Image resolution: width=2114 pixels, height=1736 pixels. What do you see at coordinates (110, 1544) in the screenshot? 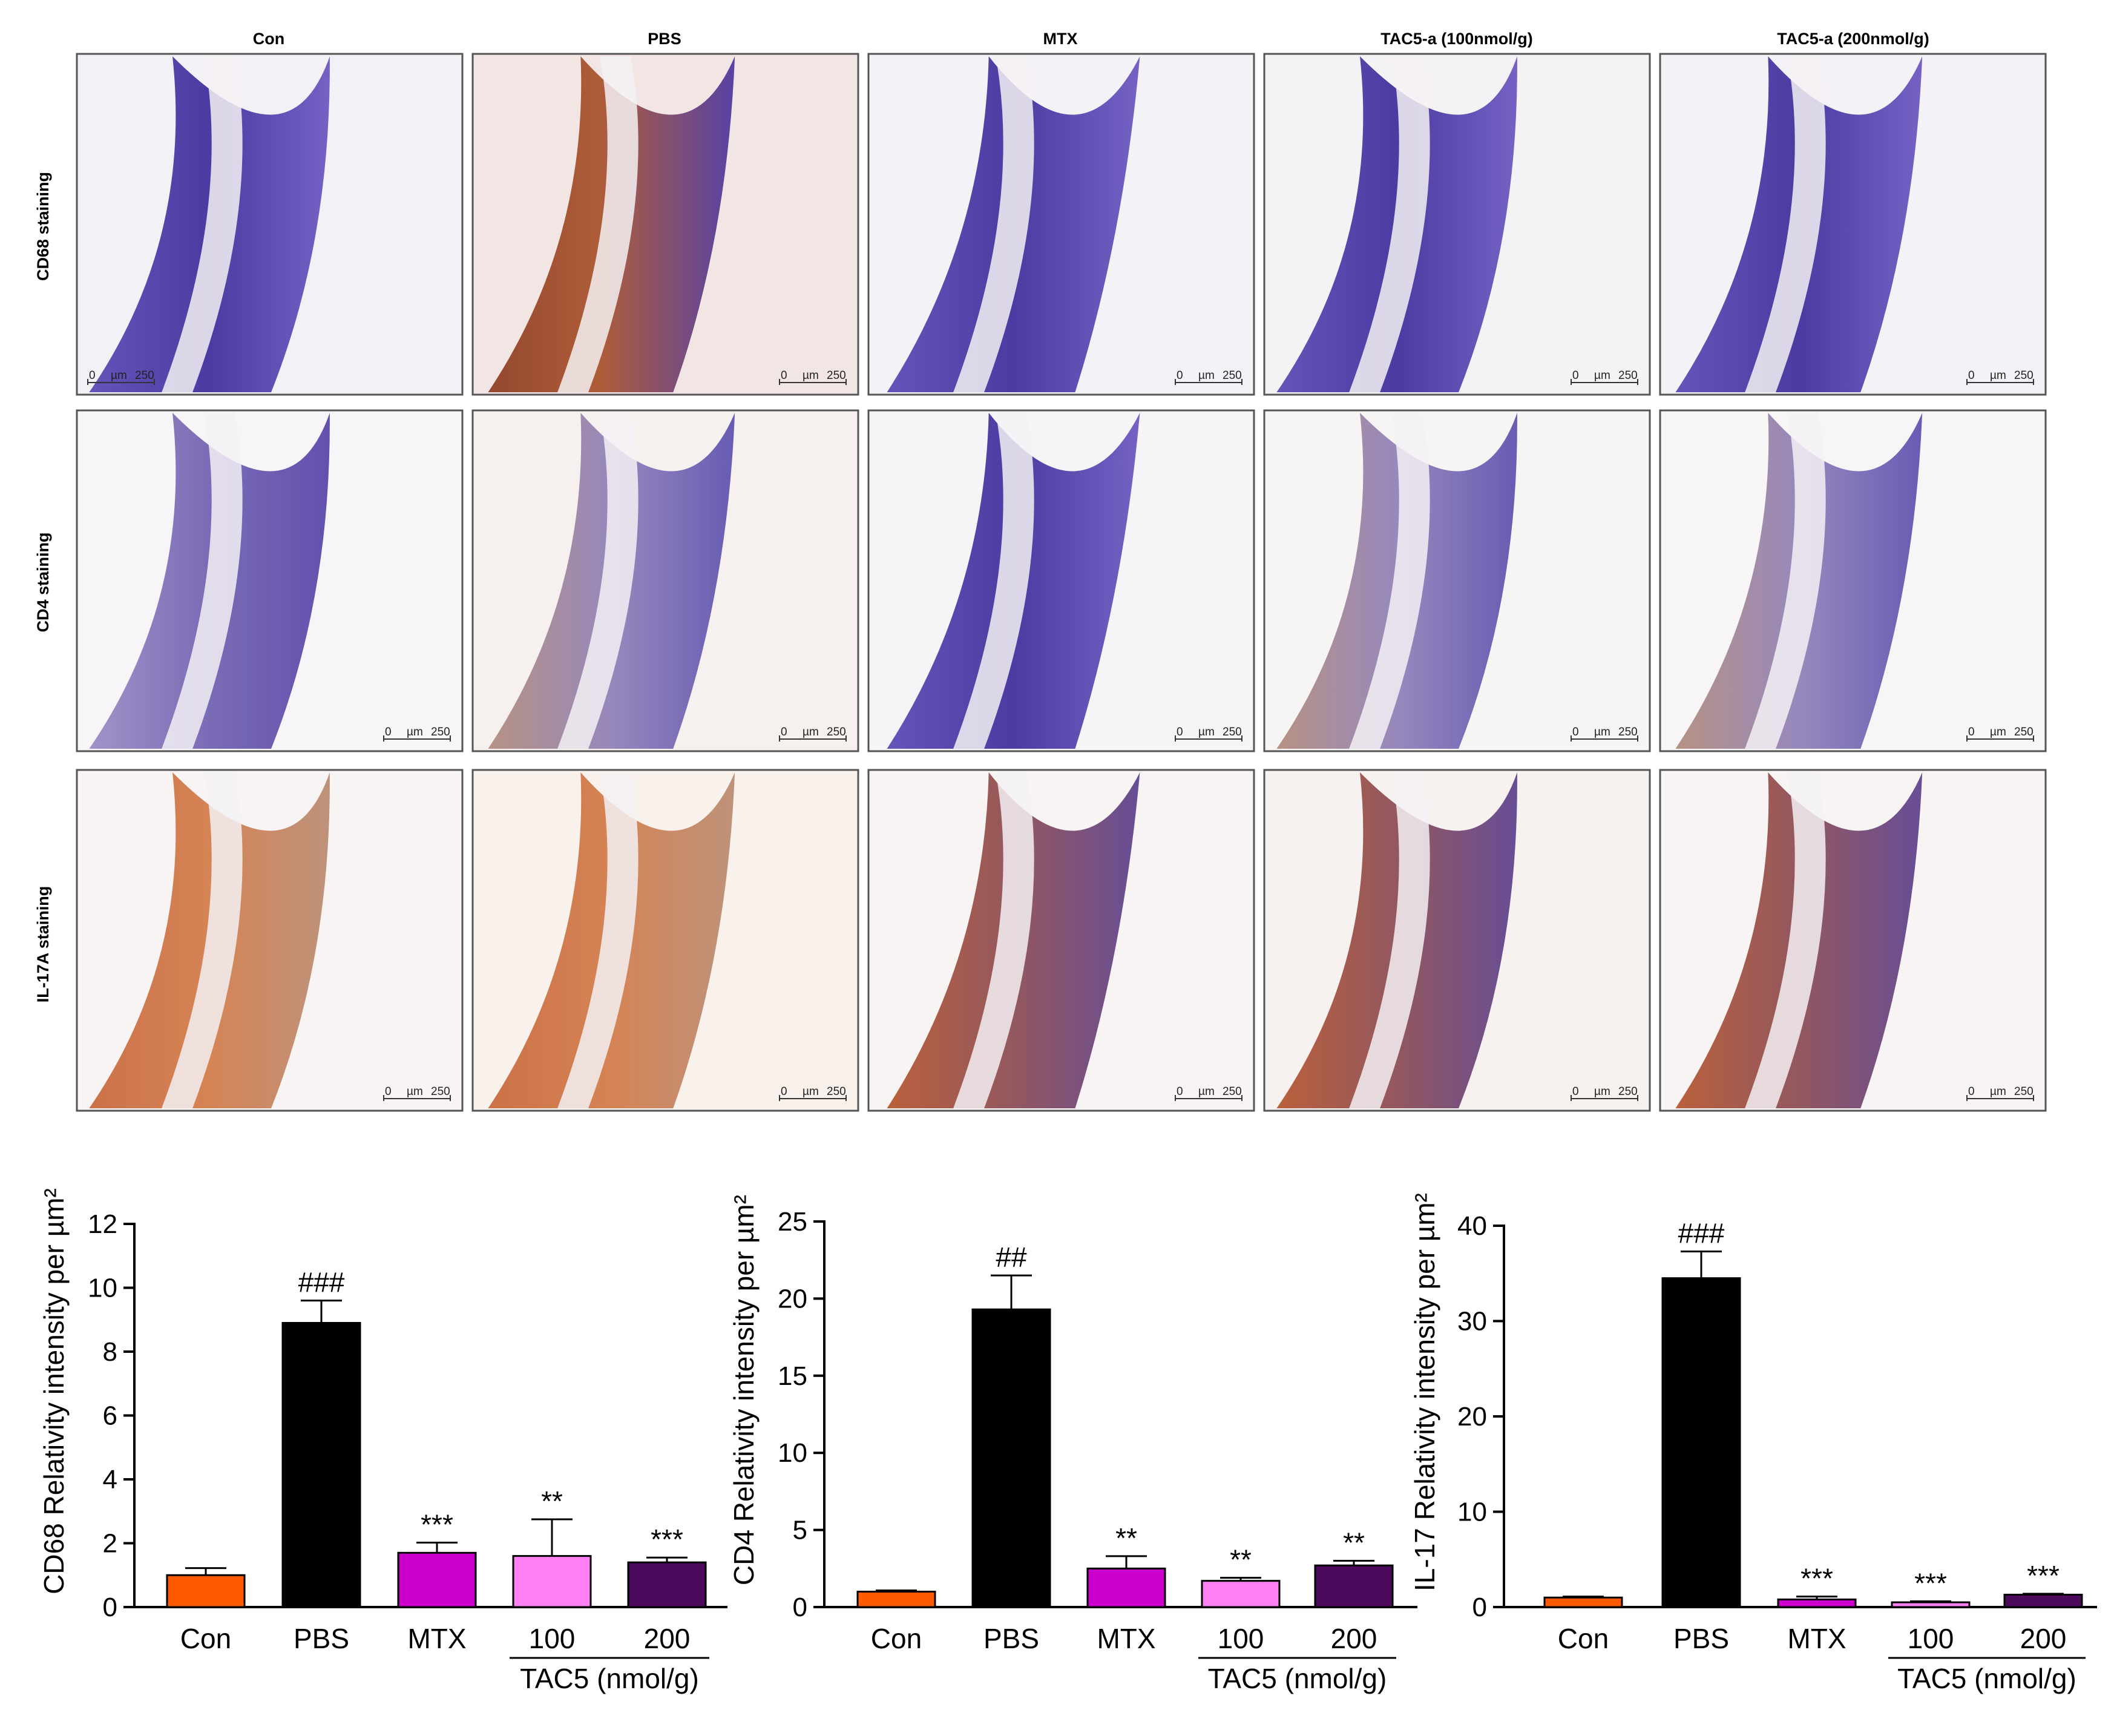
I see `y-tick-label: 2` at bounding box center [110, 1544].